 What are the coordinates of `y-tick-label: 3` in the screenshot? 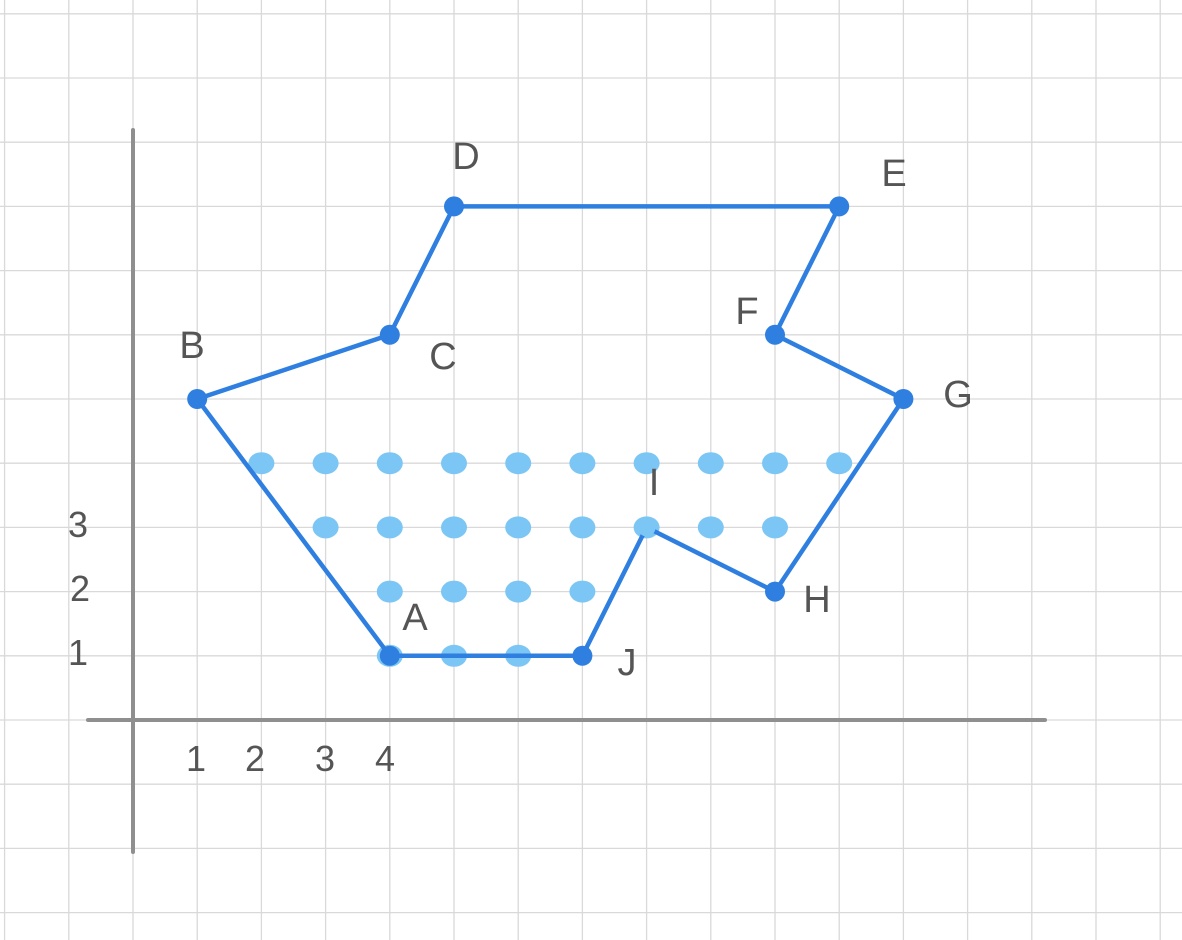 It's located at (78, 524).